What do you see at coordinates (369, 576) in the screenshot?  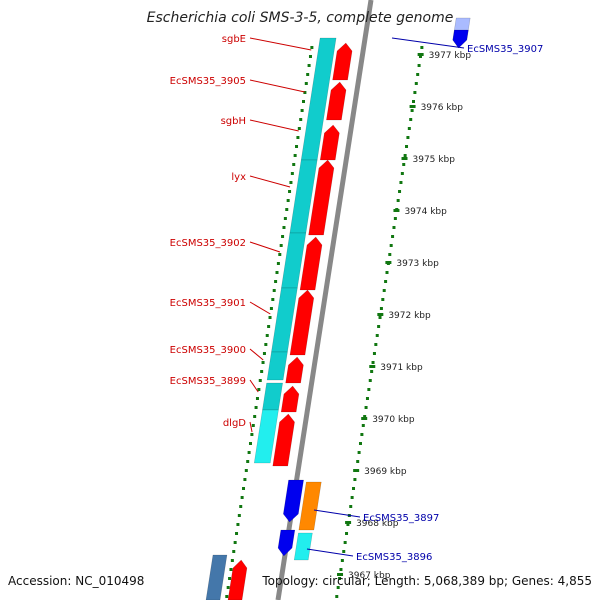 I see `scale-label: 3967 kbp` at bounding box center [369, 576].